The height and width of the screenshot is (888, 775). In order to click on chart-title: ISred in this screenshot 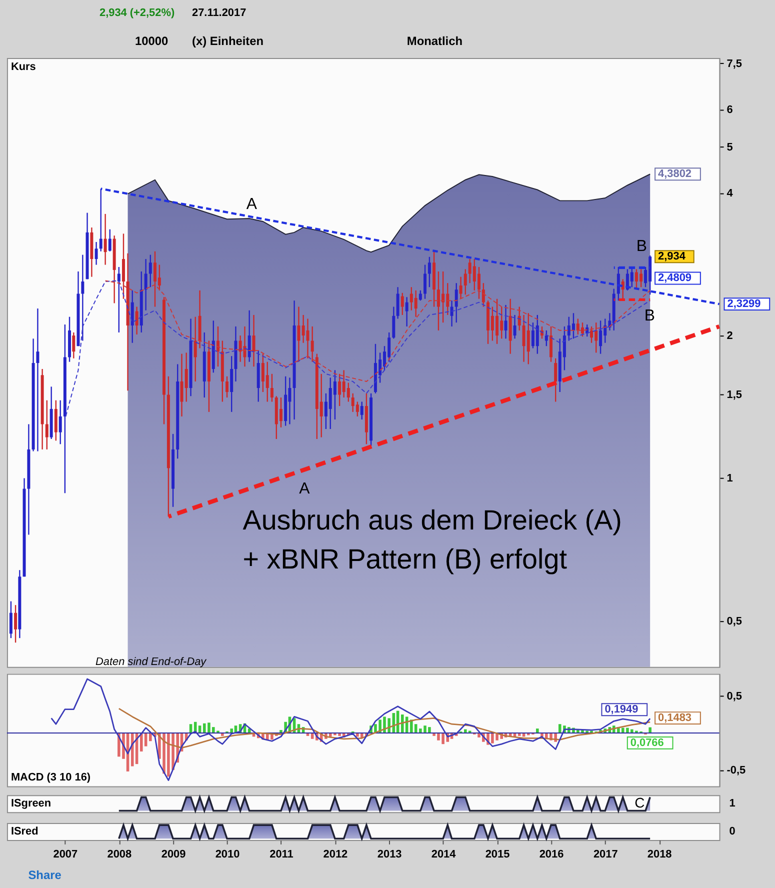, I will do `click(24, 831)`.